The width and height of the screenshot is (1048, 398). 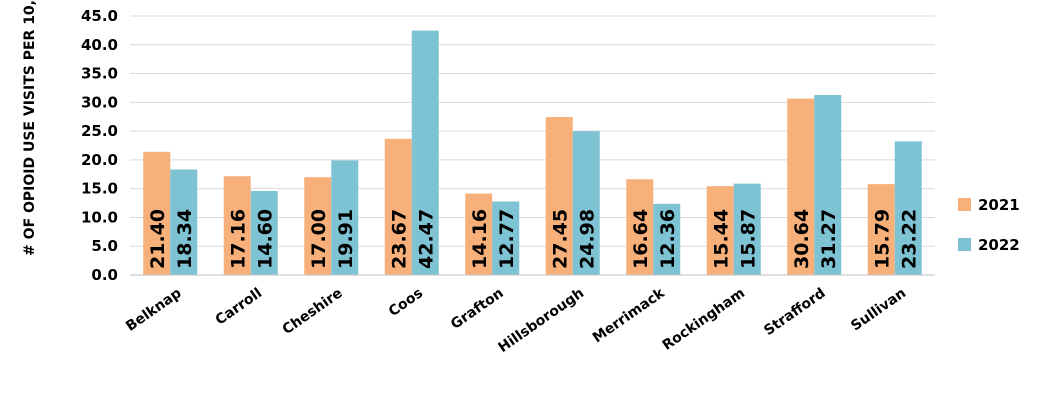 What do you see at coordinates (882, 239) in the screenshot?
I see `data-label: 15.79` at bounding box center [882, 239].